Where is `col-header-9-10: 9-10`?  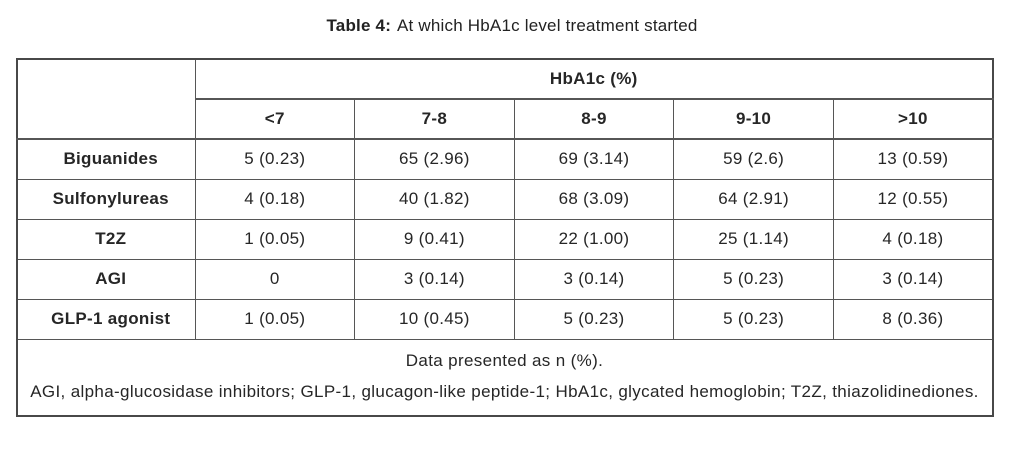
col-header-9-10: 9-10 is located at coordinates (753, 119).